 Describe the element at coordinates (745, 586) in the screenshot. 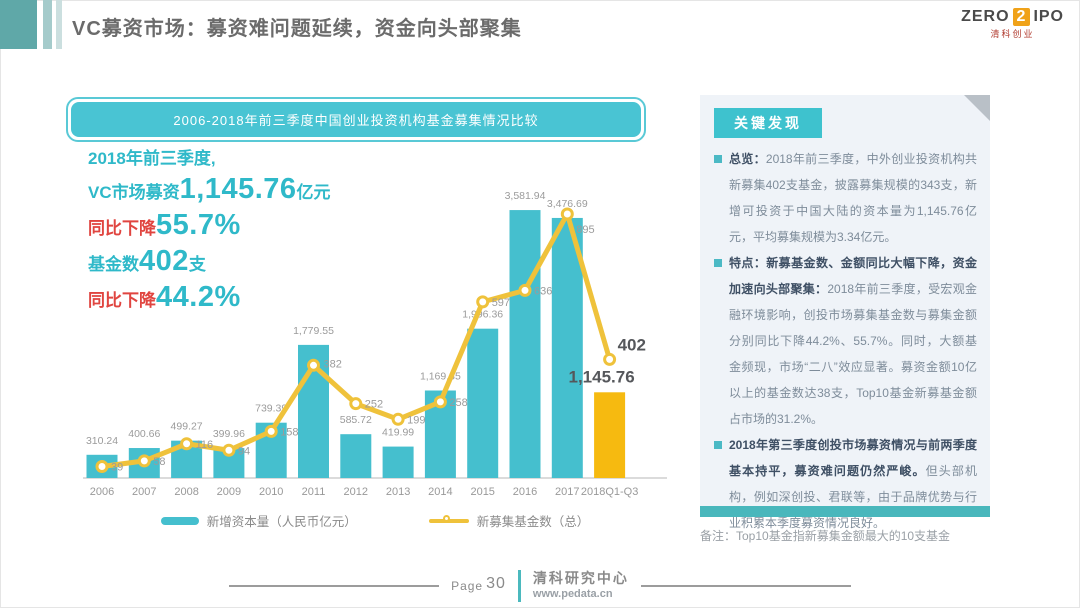

I see `footer-rule-right` at that location.